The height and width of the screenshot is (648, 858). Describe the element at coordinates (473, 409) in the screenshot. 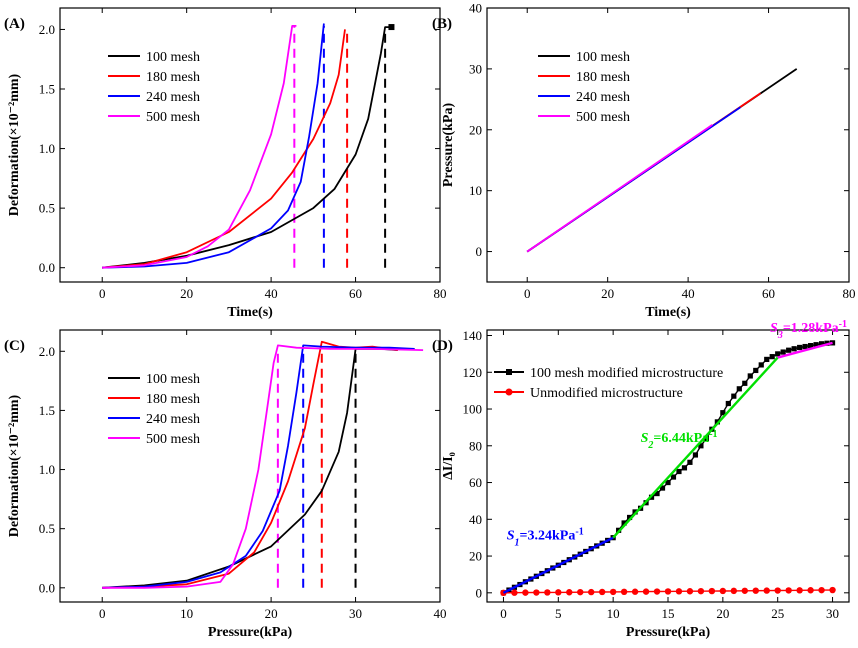

I see `y-tick-label: 100` at that location.